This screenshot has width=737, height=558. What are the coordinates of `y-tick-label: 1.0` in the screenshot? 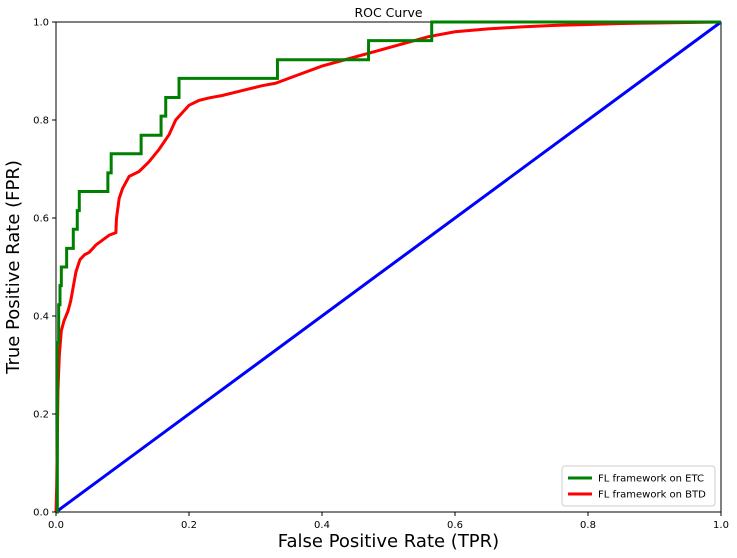 It's located at (41, 23).